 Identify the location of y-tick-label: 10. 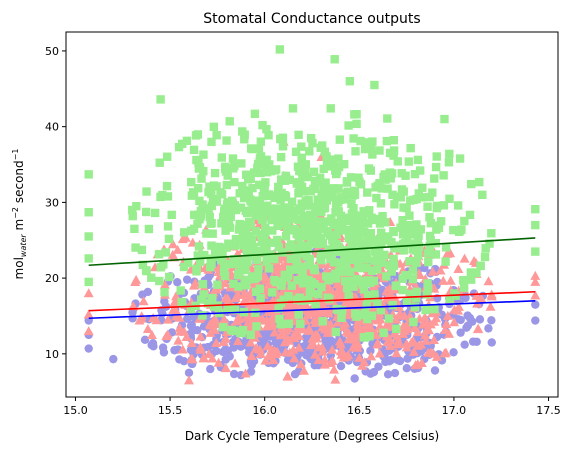
(52, 354).